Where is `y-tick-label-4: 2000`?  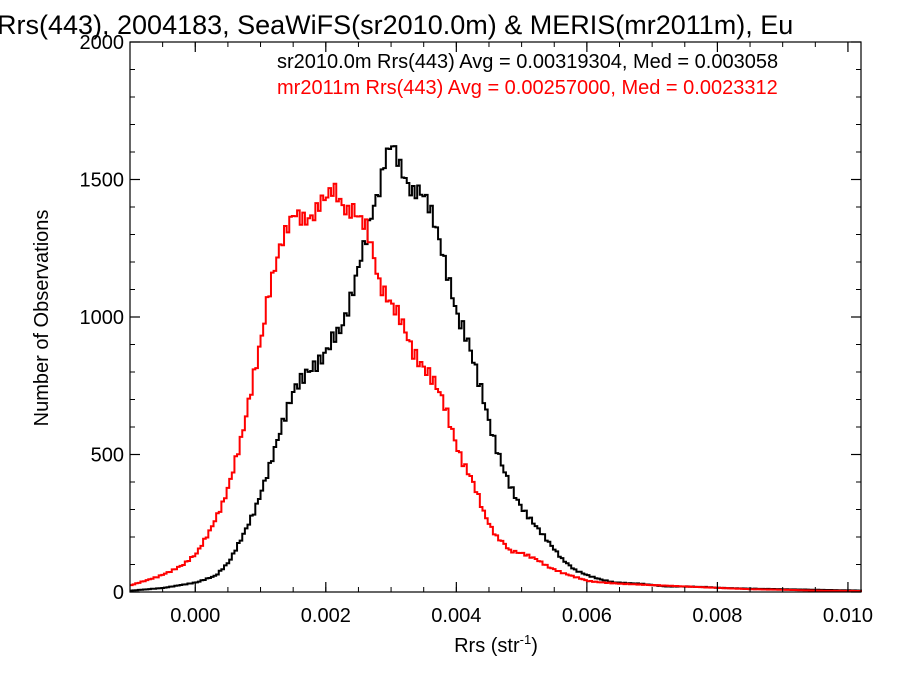
y-tick-label-4: 2000 is located at coordinates (102, 43).